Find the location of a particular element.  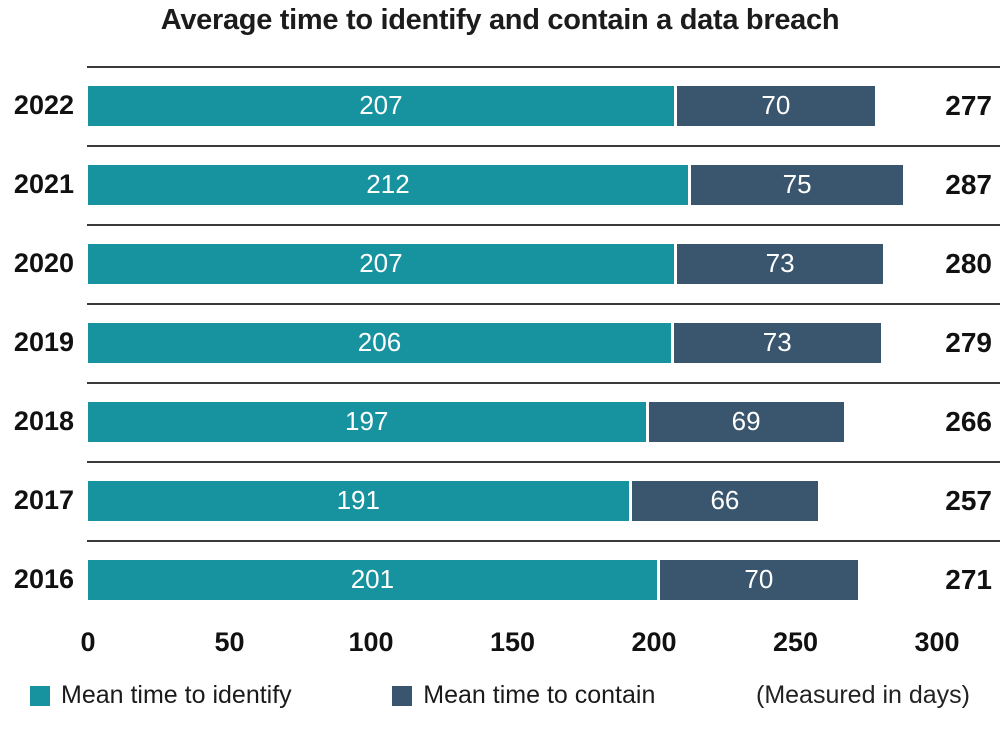

contain-swatch-icon is located at coordinates (402, 695).